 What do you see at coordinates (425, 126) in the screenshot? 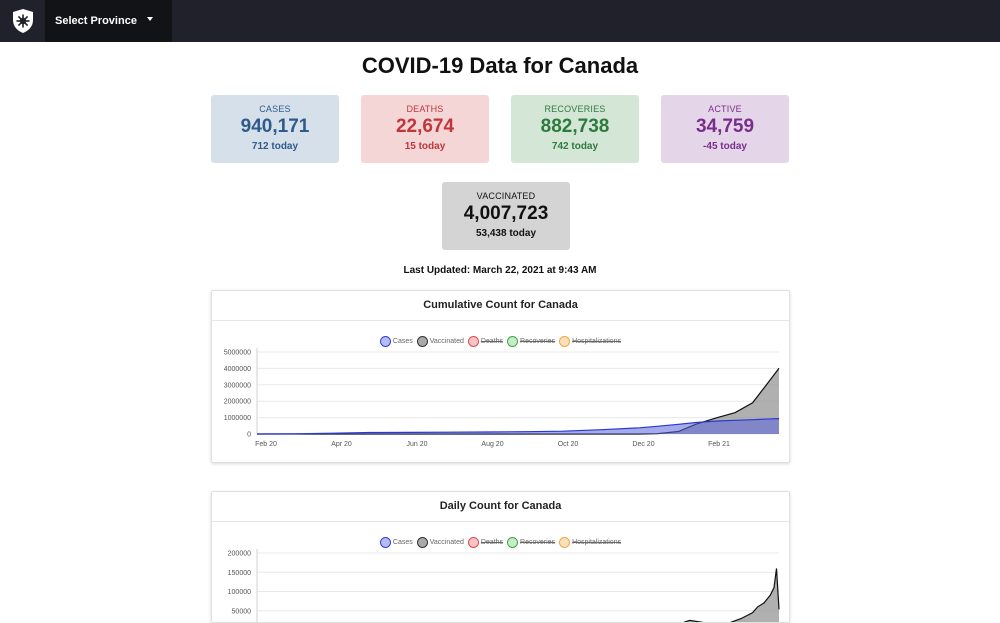
I see `deaths-value: 22,674` at bounding box center [425, 126].